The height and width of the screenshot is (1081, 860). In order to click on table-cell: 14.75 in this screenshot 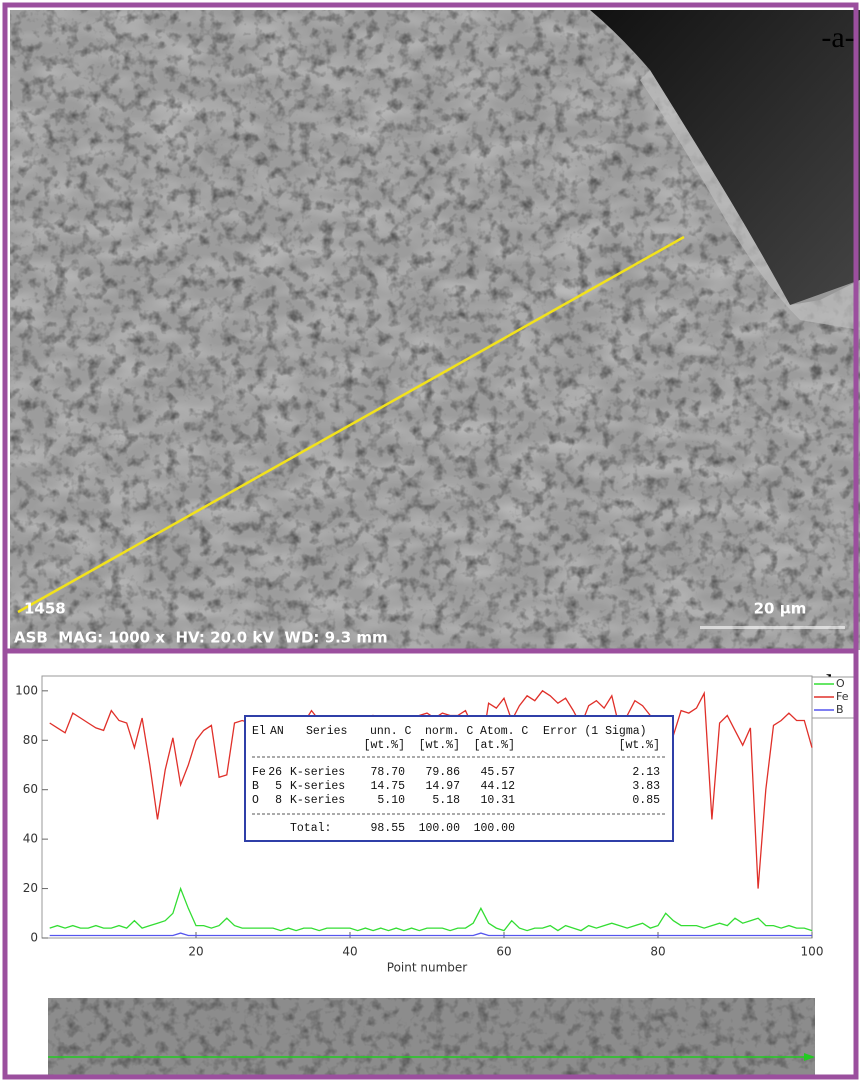, I will do `click(387, 786)`.